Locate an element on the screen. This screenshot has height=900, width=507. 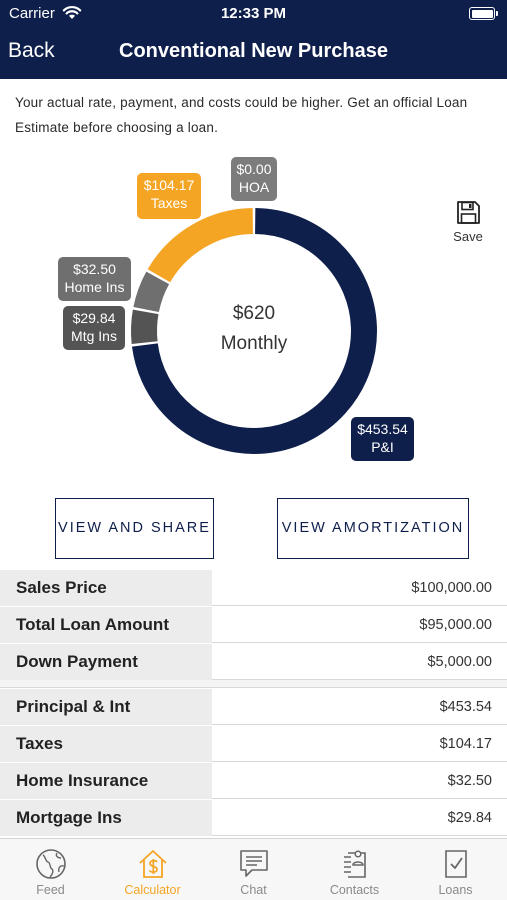
tab-feed: Feed is located at coordinates (50, 869).